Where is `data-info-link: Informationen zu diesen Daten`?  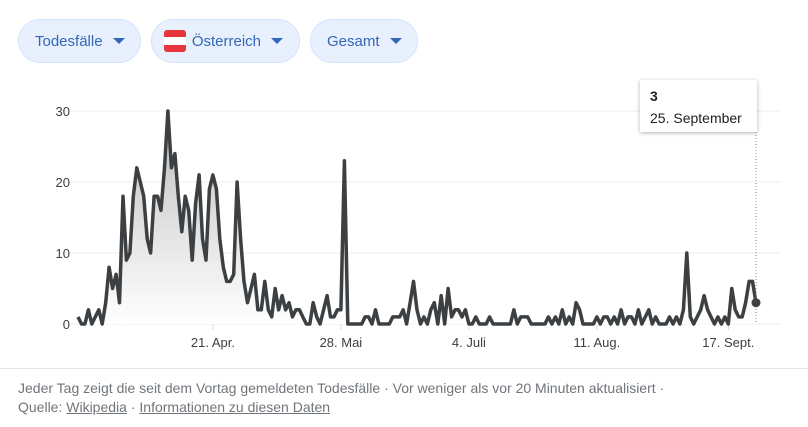 data-info-link: Informationen zu diesen Daten is located at coordinates (235, 407).